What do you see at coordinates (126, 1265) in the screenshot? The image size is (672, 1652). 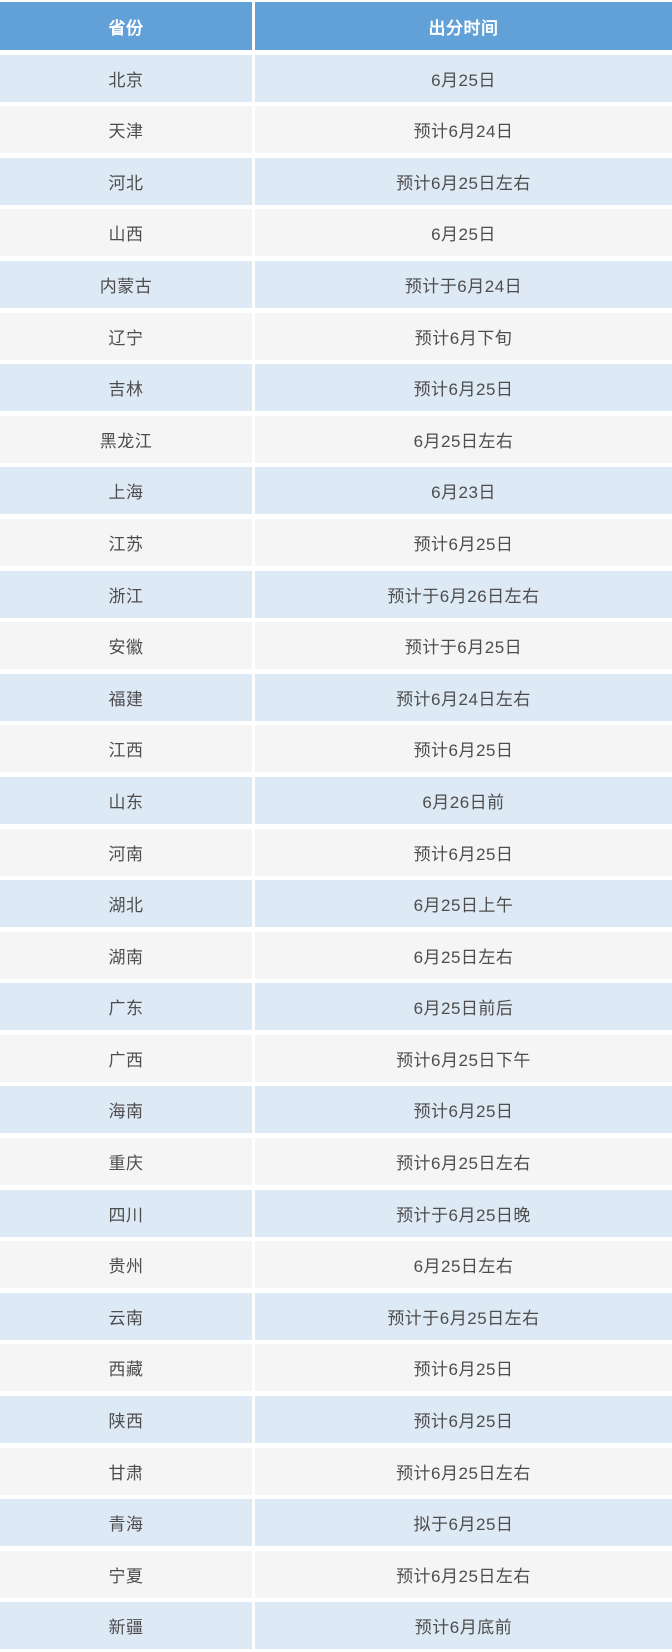 I see `province-cell: 贵州` at bounding box center [126, 1265].